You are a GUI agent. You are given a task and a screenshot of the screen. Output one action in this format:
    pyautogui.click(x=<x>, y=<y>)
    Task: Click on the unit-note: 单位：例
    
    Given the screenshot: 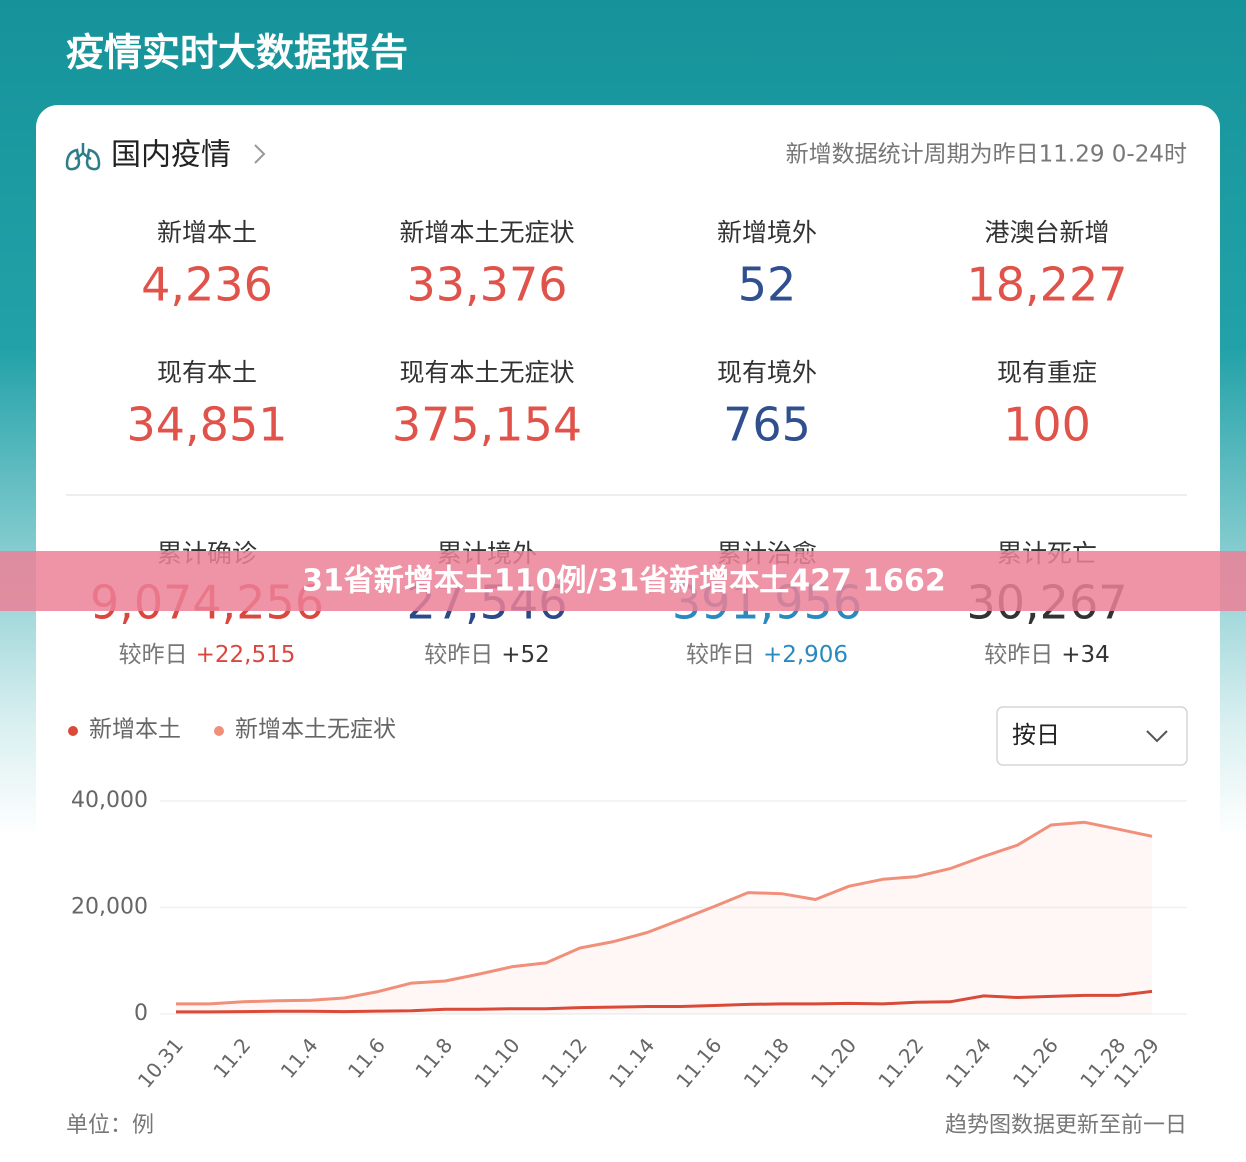 What is the action you would take?
    pyautogui.click(x=110, y=1125)
    